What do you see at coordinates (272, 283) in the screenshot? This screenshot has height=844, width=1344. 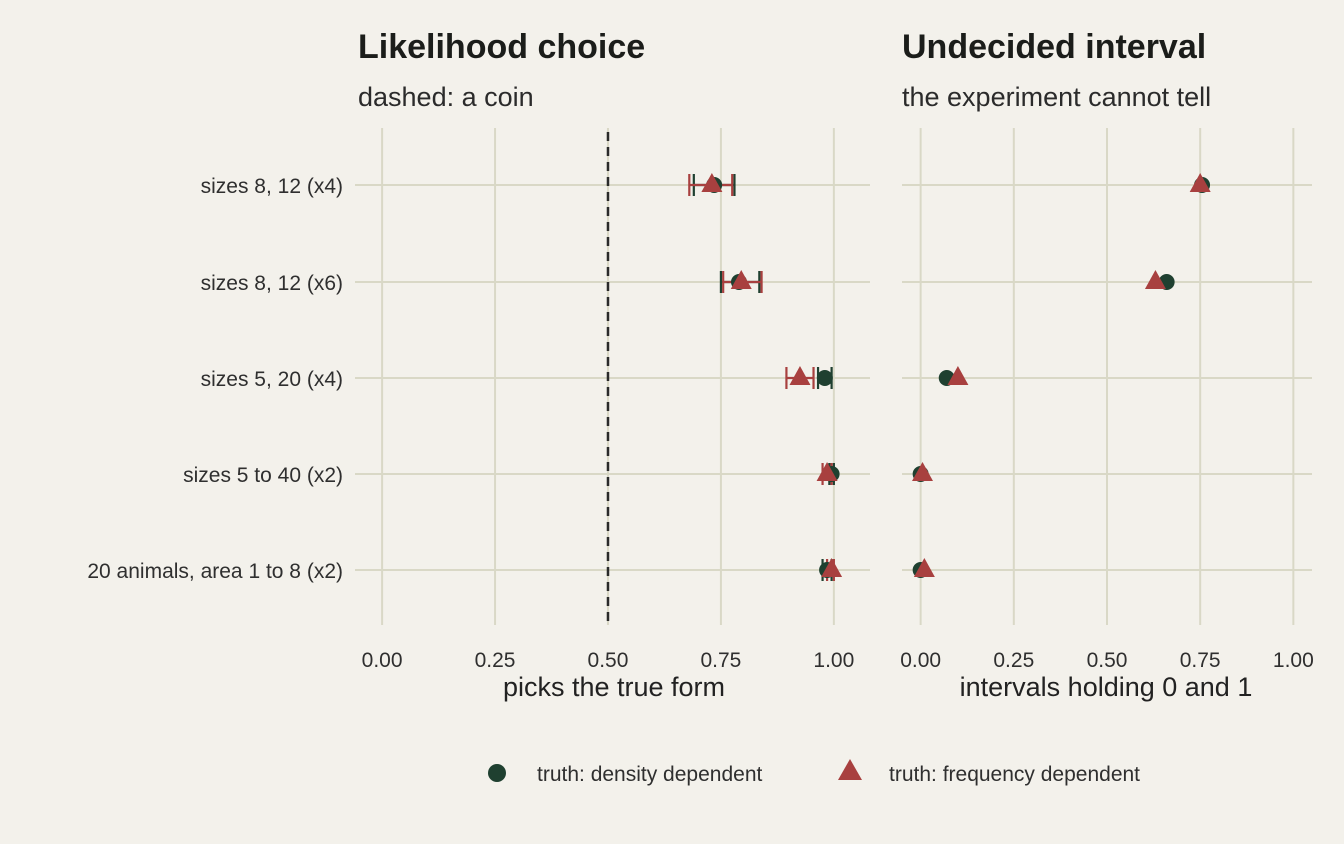 I see `category-label: sizes 8, 12 (x6)` at bounding box center [272, 283].